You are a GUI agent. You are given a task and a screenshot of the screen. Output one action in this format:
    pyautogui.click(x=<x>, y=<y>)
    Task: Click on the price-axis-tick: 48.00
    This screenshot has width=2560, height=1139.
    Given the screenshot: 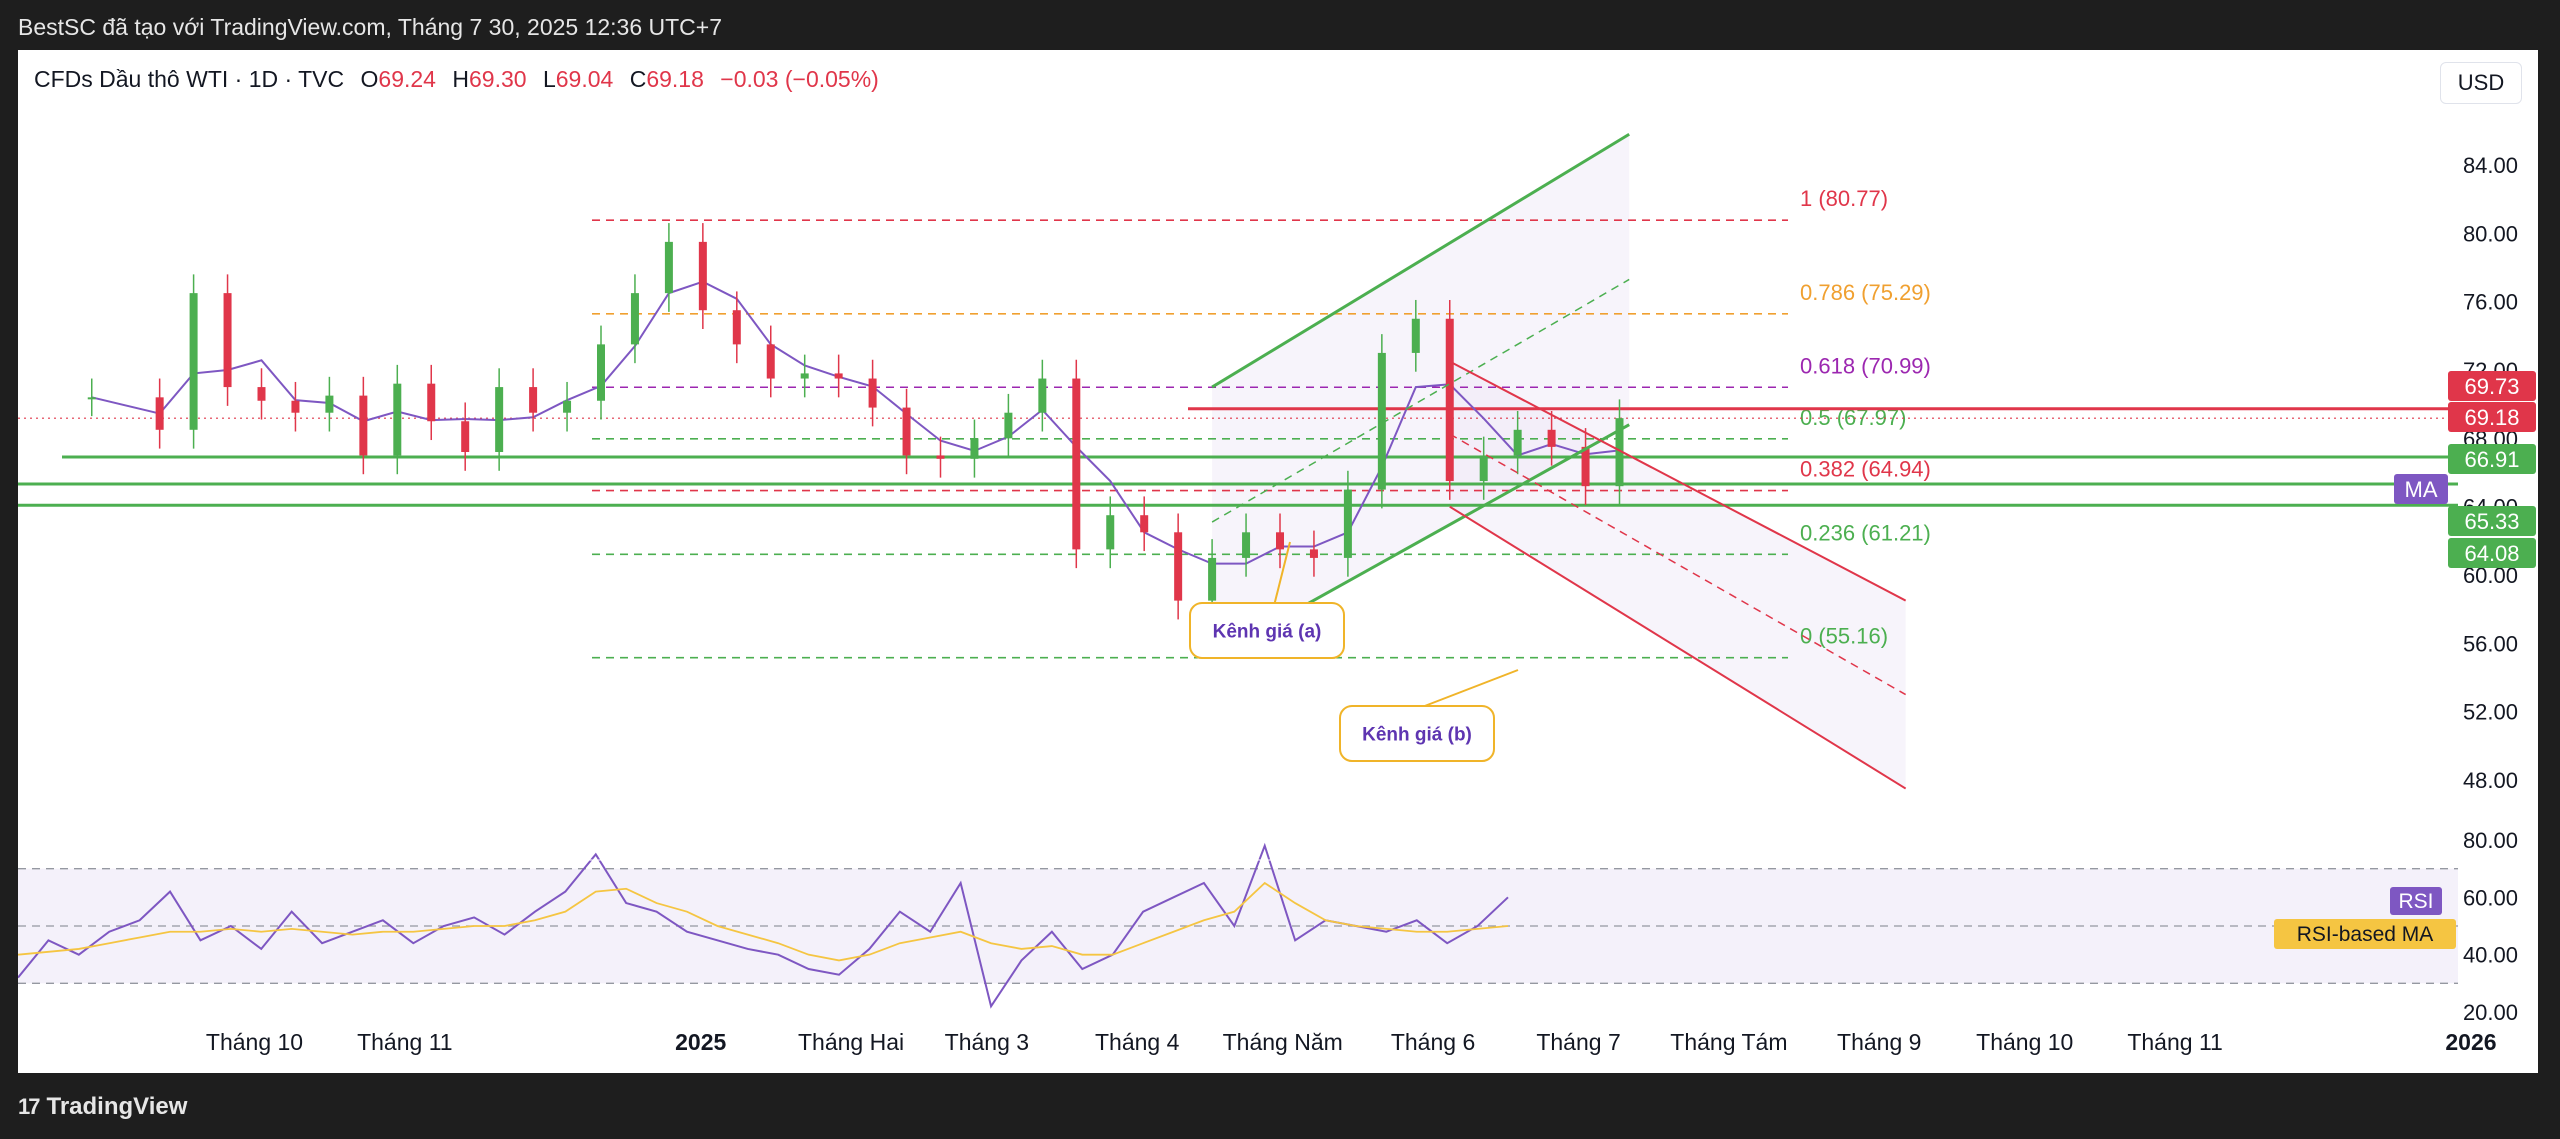 What is the action you would take?
    pyautogui.click(x=2490, y=780)
    